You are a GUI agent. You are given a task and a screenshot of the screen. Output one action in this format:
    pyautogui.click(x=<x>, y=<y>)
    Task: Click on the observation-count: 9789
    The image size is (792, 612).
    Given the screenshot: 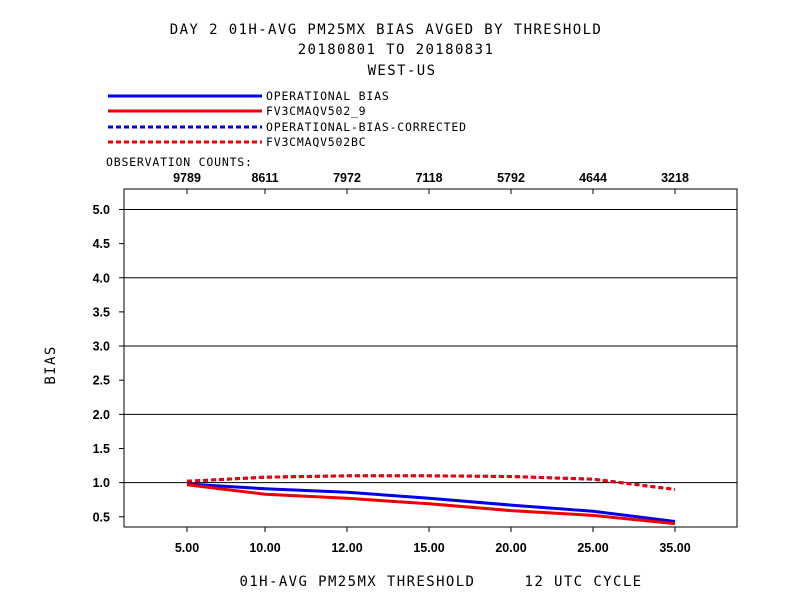 What is the action you would take?
    pyautogui.click(x=187, y=178)
    